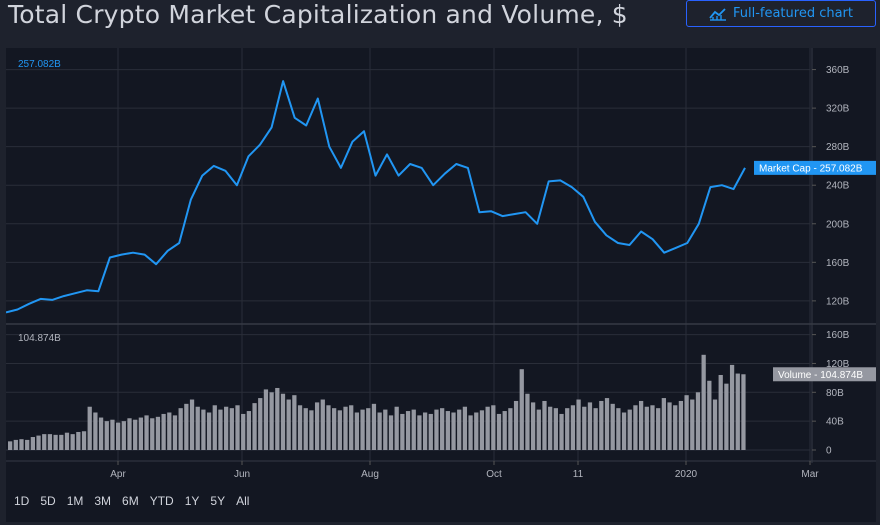 The width and height of the screenshot is (880, 525). Describe the element at coordinates (75, 501) in the screenshot. I see `range-button-1m: 1M` at that location.